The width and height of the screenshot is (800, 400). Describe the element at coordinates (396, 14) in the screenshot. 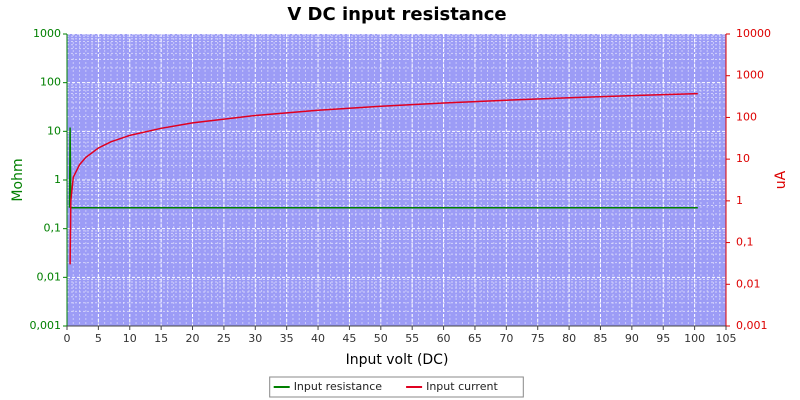

I see `chart-title: V DC input resistance` at that location.